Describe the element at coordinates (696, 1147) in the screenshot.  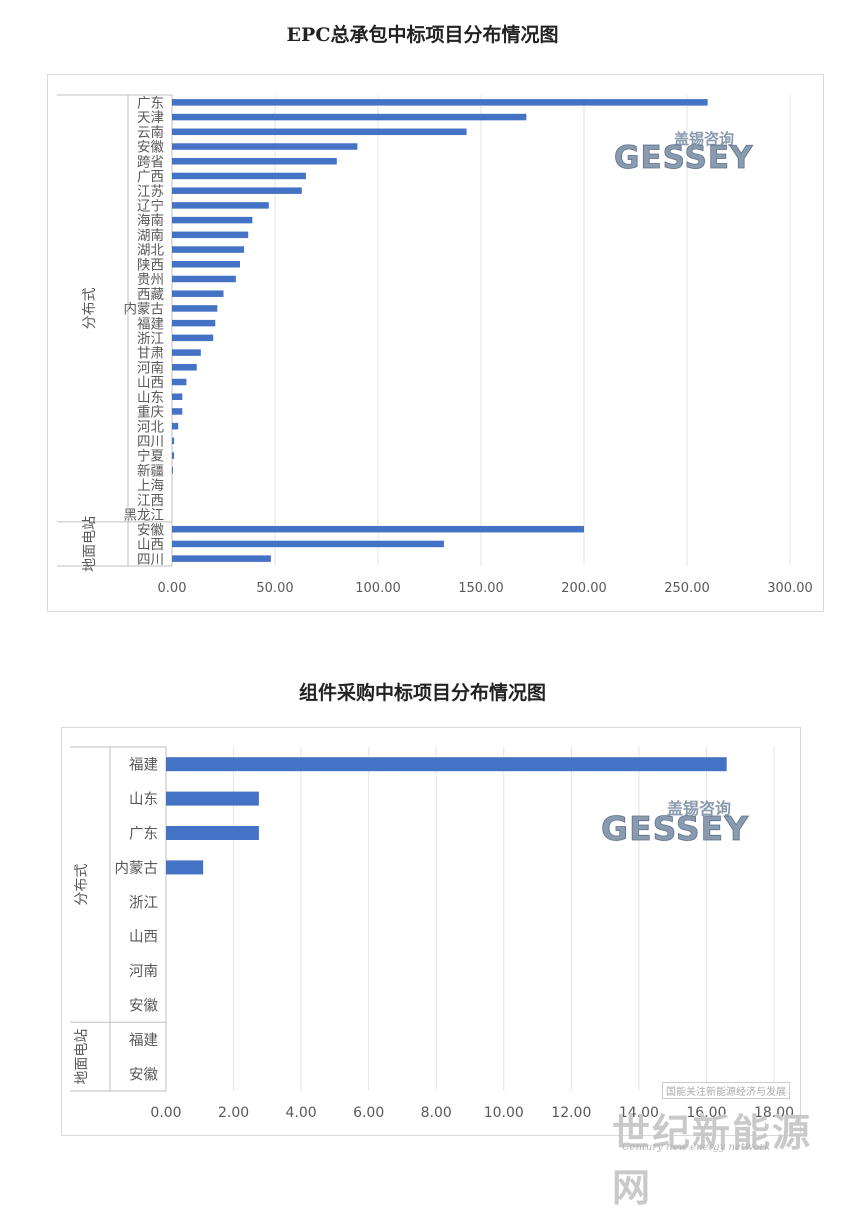
I see `site-watermark-en: Century new energy network` at that location.